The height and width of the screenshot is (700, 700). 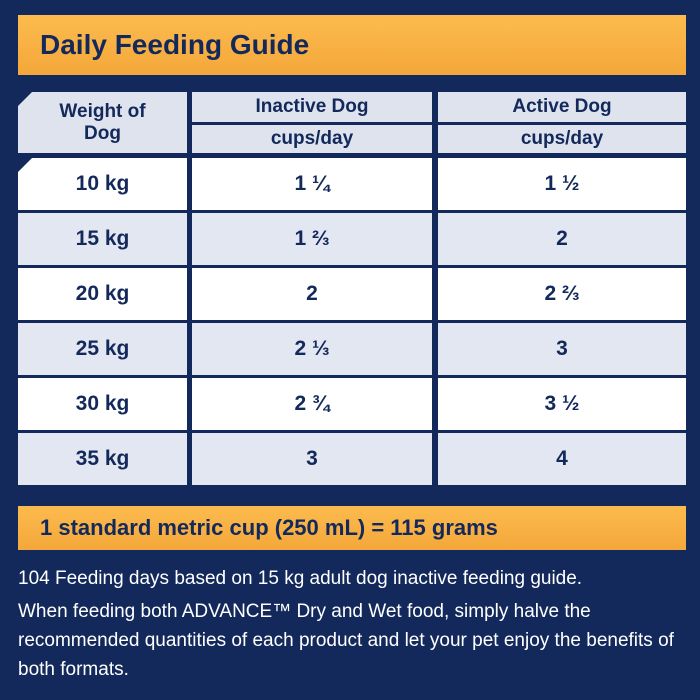 What do you see at coordinates (102, 349) in the screenshot?
I see `row-header: 25 kg` at bounding box center [102, 349].